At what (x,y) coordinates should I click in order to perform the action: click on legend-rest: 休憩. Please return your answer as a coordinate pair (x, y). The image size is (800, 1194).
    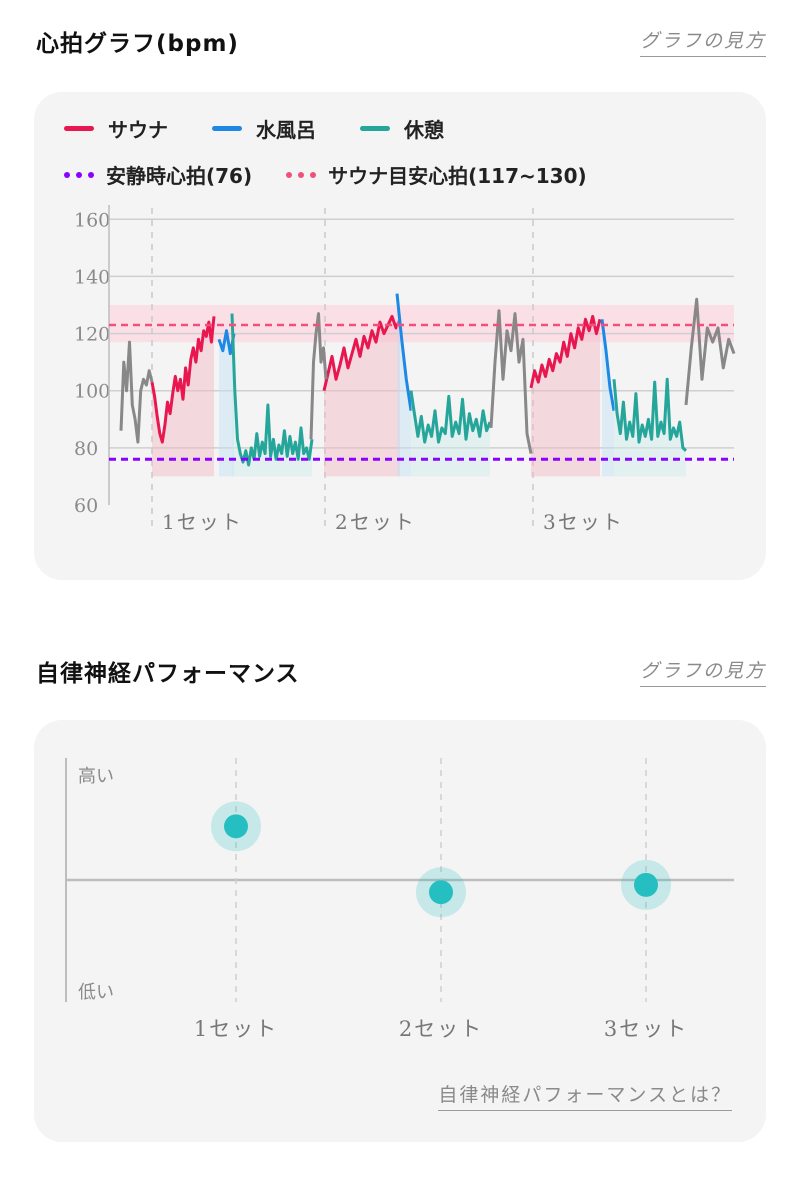
    Looking at the image, I should click on (402, 128).